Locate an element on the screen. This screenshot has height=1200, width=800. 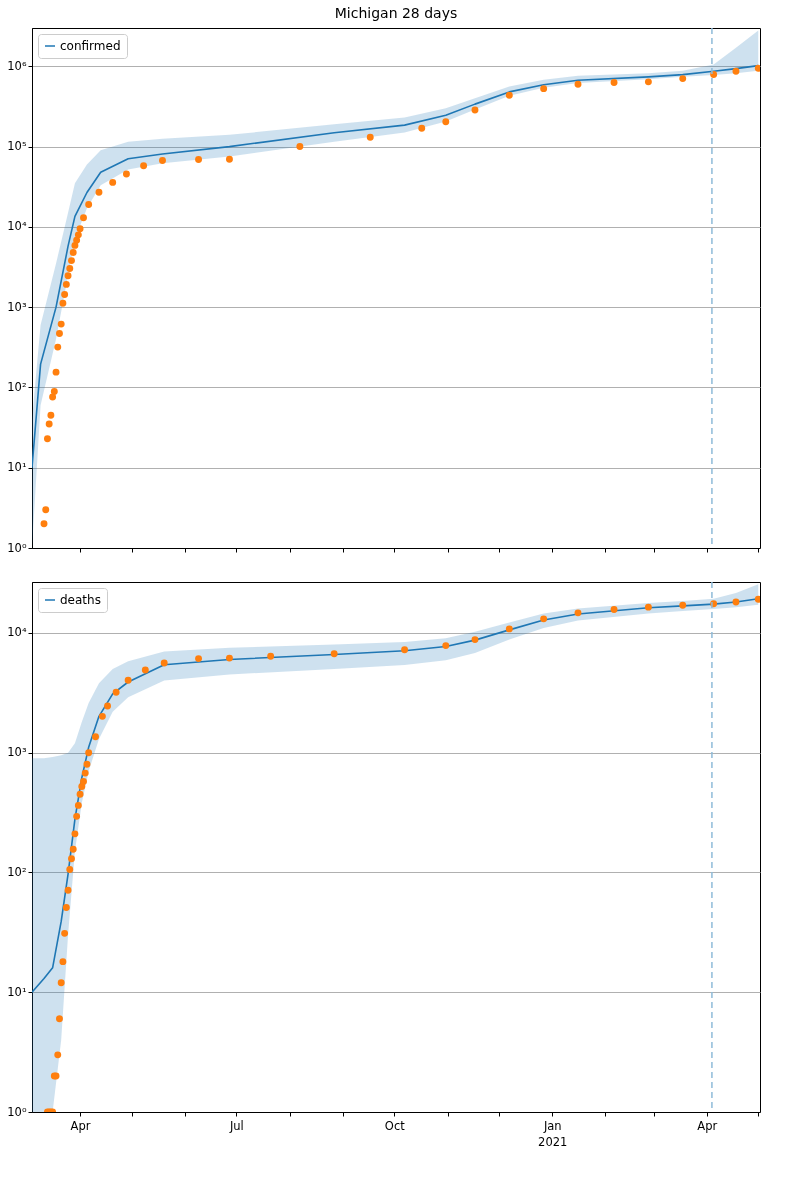
x-tick-label: Jul is located at coordinates (236, 1125).